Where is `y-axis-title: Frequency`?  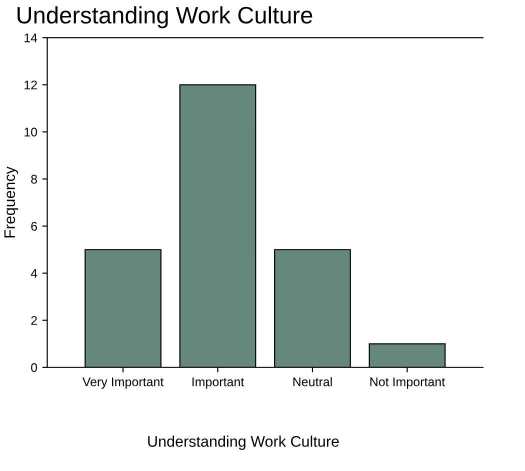
y-axis-title: Frequency is located at coordinates (11, 202).